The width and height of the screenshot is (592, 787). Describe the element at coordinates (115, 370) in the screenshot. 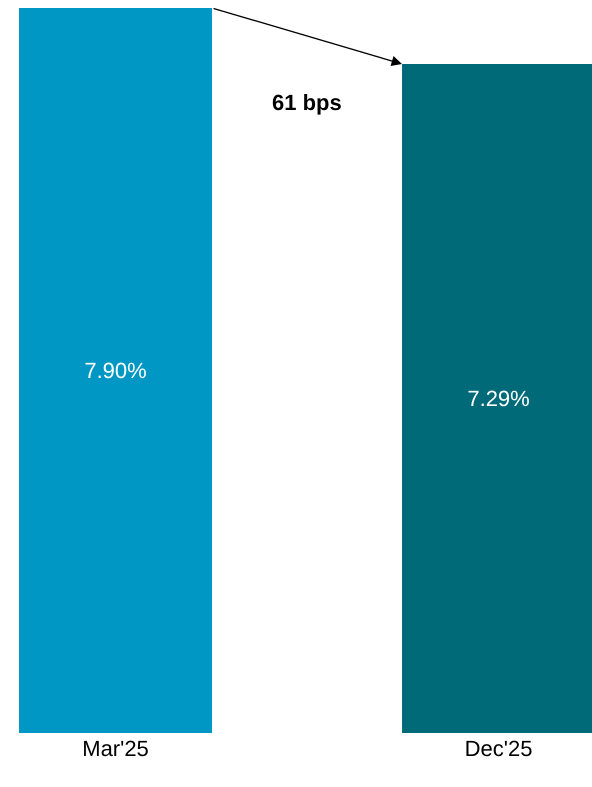

I see `data-label: 7.90%` at that location.